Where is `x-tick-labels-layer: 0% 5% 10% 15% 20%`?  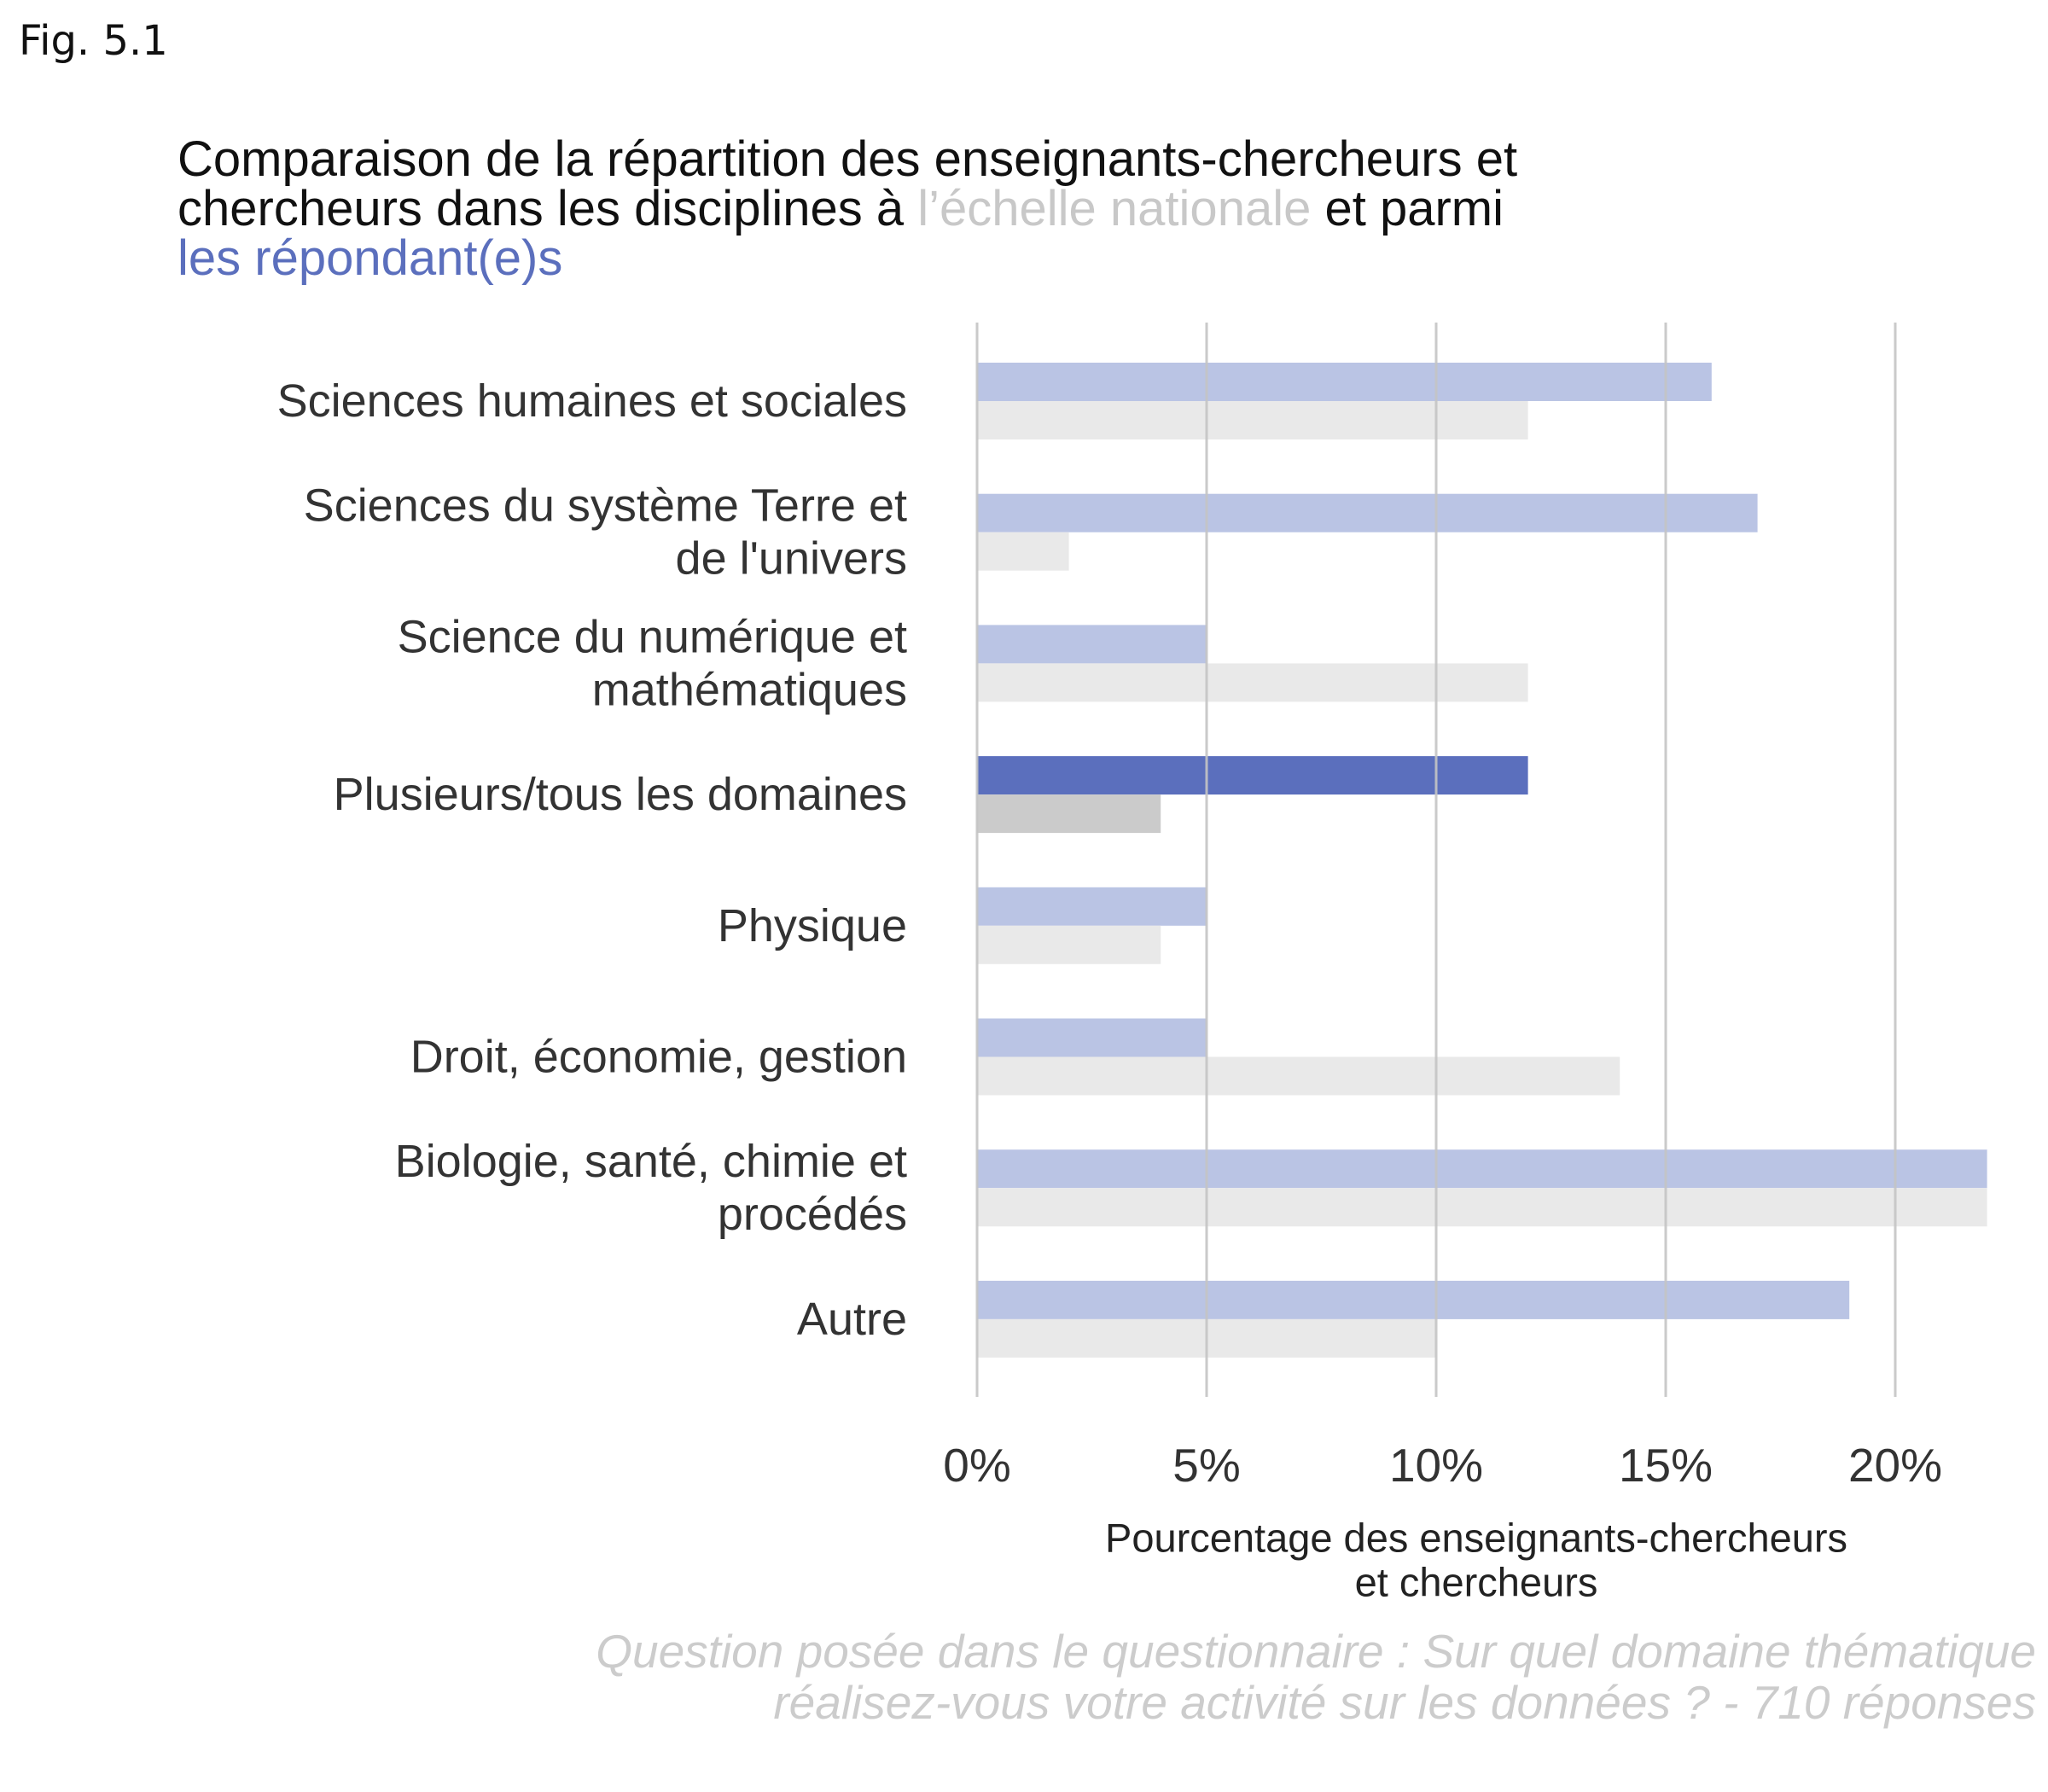
x-tick-labels-layer: 0% 5% 10% 15% 20% is located at coordinates (1442, 1465).